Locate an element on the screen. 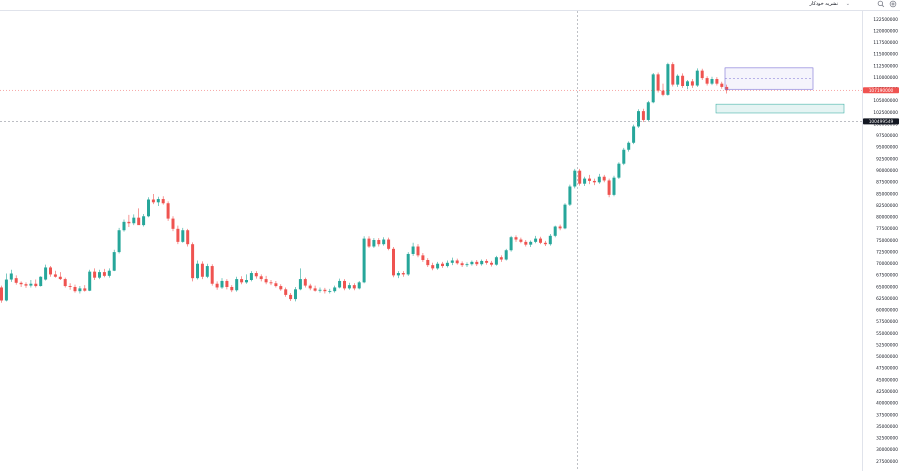 This screenshot has height=471, width=900. zone-box is located at coordinates (780, 108).